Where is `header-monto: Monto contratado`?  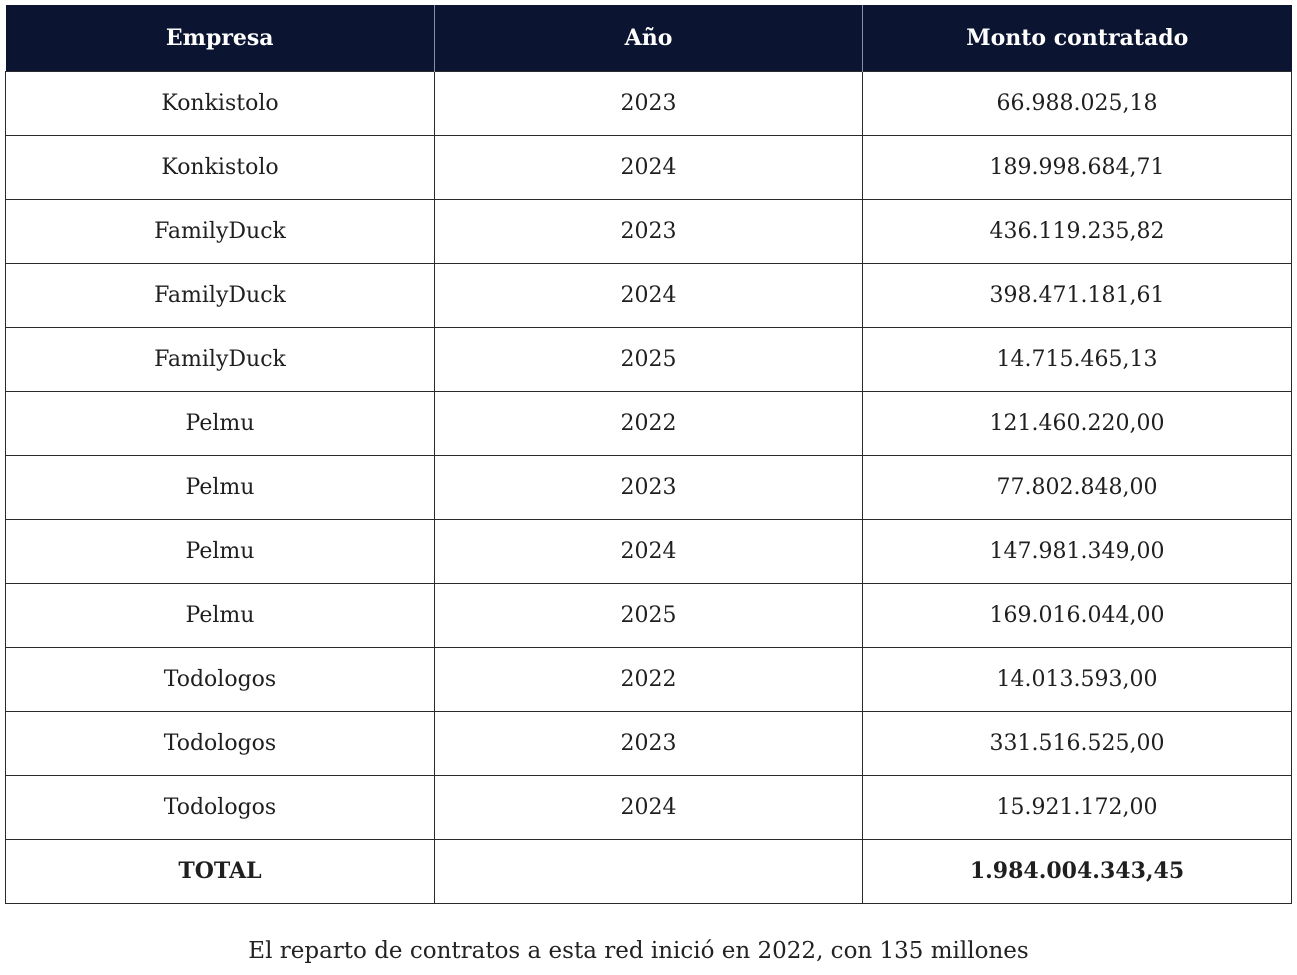 header-monto: Monto contratado is located at coordinates (1077, 38).